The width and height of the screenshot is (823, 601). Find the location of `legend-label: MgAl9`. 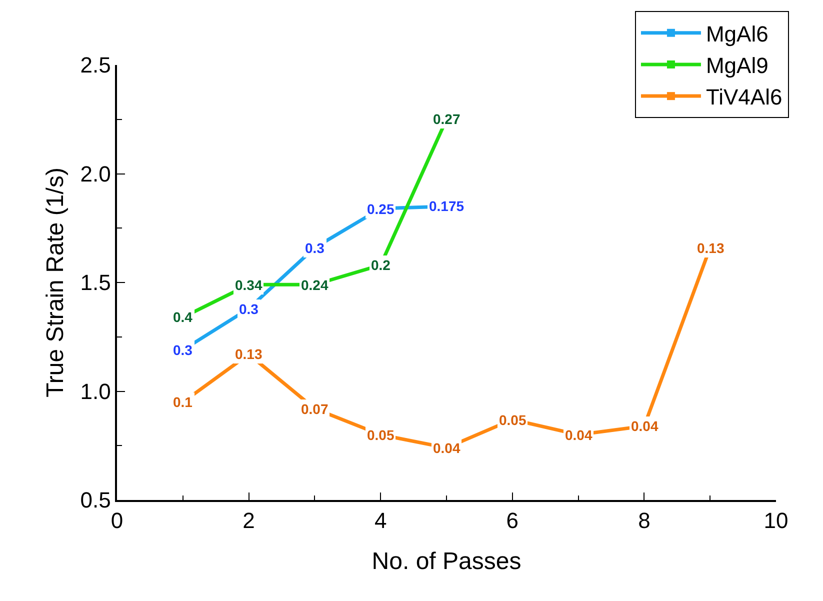

legend-label: MgAl9 is located at coordinates (737, 65).